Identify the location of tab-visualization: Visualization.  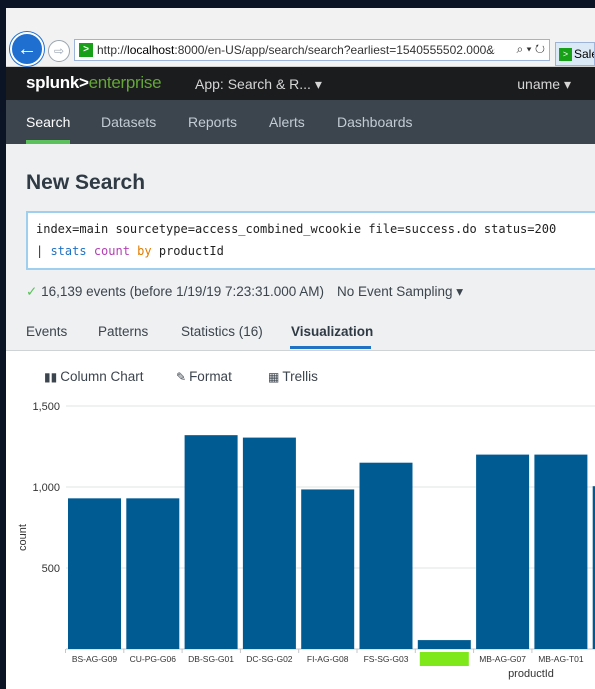
(332, 331).